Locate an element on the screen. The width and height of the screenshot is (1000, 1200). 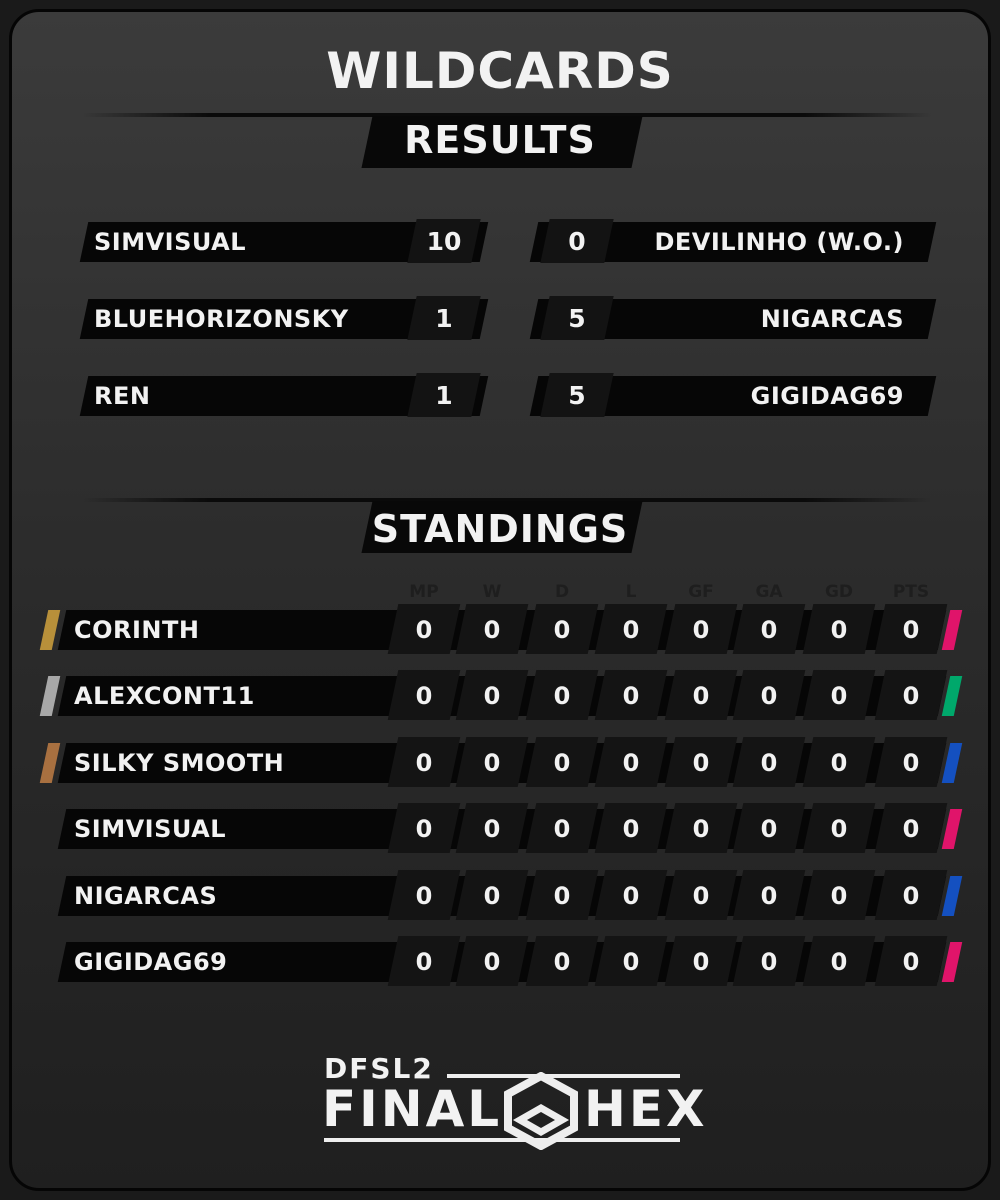
away-score: 0 is located at coordinates (577, 241).